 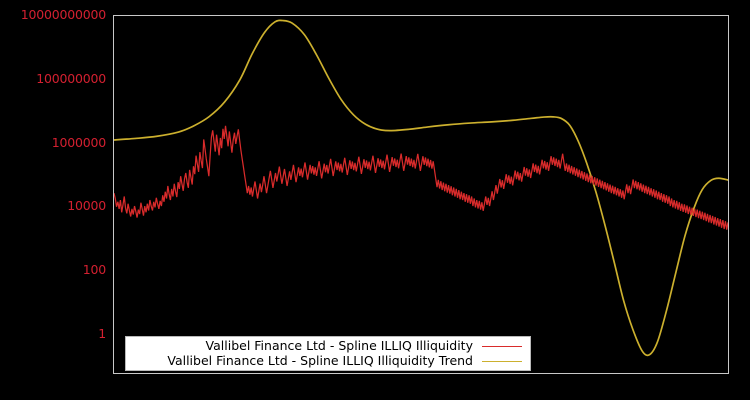 I want to click on y-axis-tick-label: 100, so click(x=94, y=269).